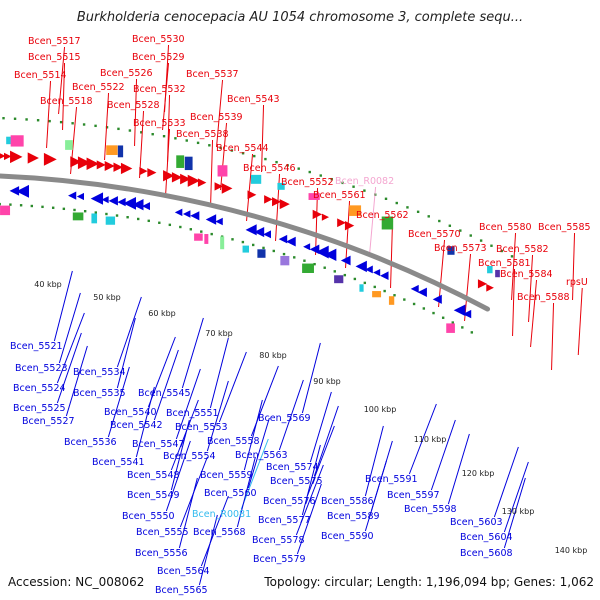 The width and height of the screenshot is (600, 600). What do you see at coordinates (54, 57) in the screenshot?
I see `plus-gene-label: Bcen_5515` at bounding box center [54, 57].